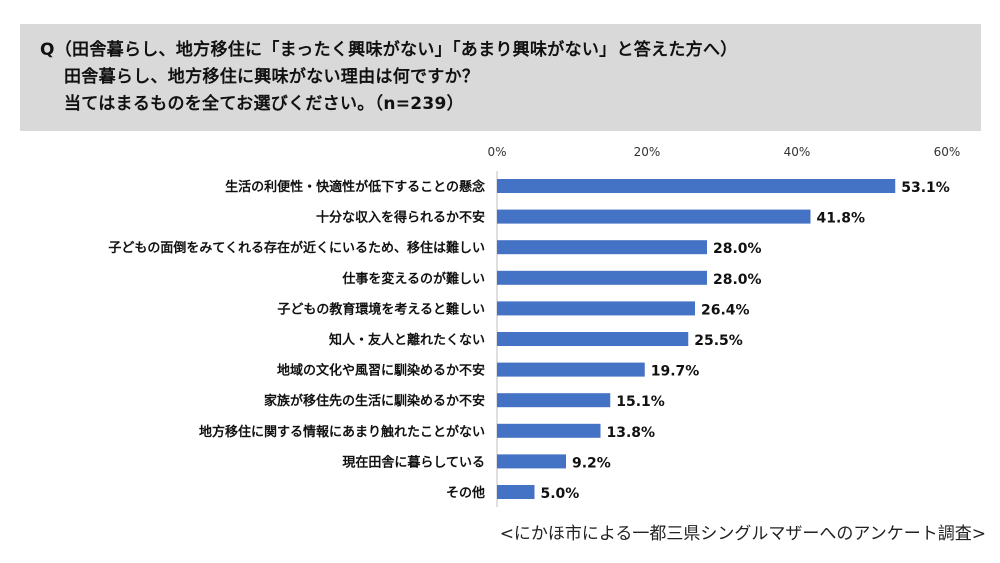 This screenshot has height=563, width=1000. I want to click on category-label: 知人・友人と離れたくない, so click(407, 340).